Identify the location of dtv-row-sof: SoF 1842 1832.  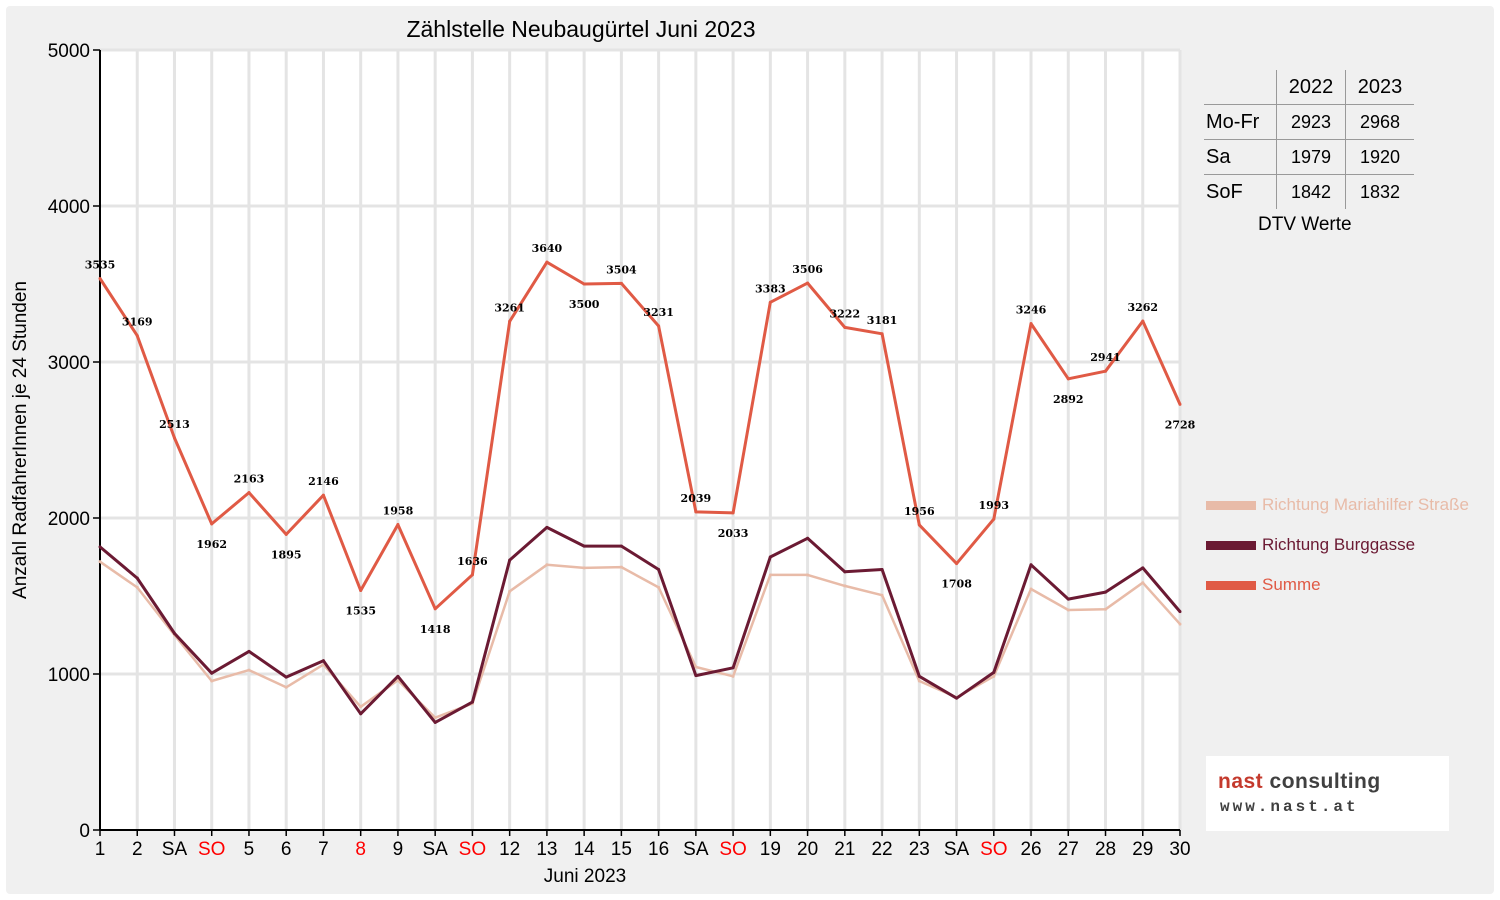
(1309, 191).